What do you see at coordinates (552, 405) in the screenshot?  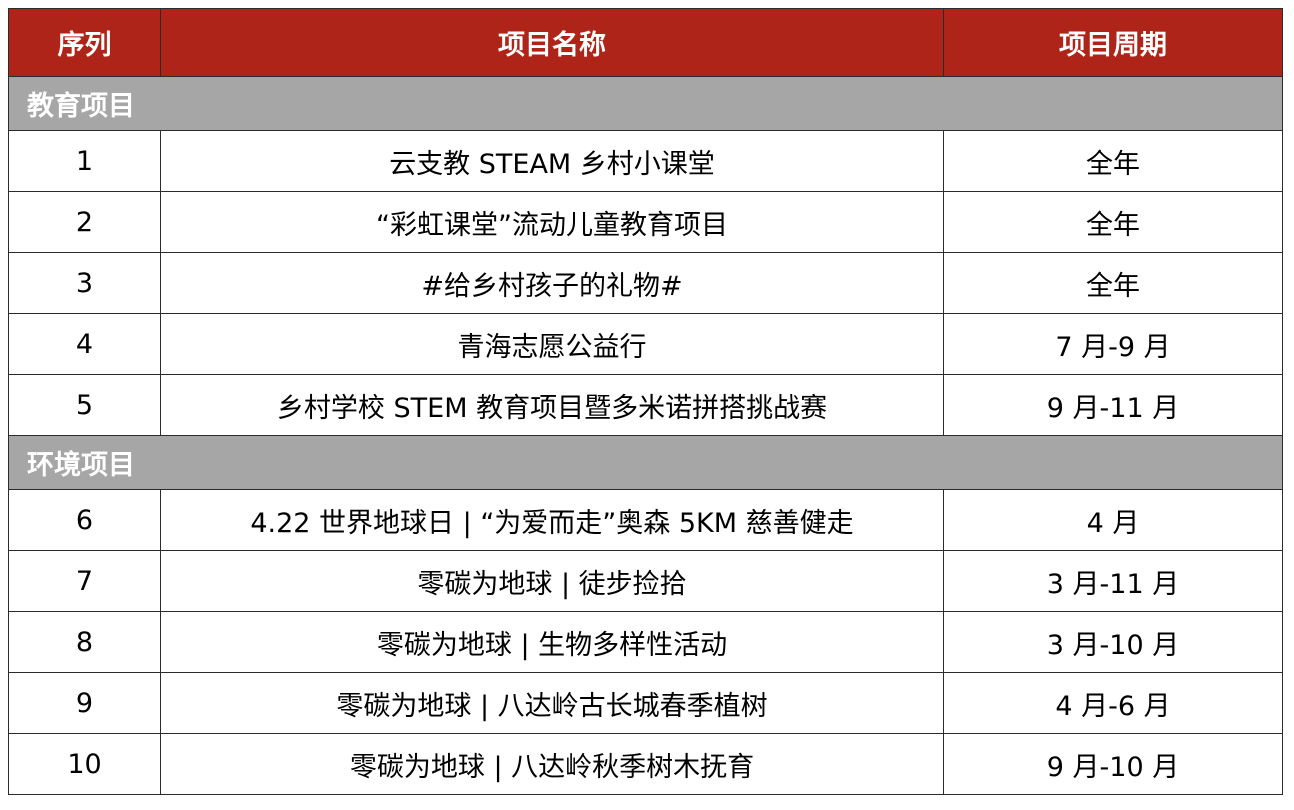 I see `project-name: 乡村学校 STEM 教育项目暨多米诺拼搭挑战赛` at bounding box center [552, 405].